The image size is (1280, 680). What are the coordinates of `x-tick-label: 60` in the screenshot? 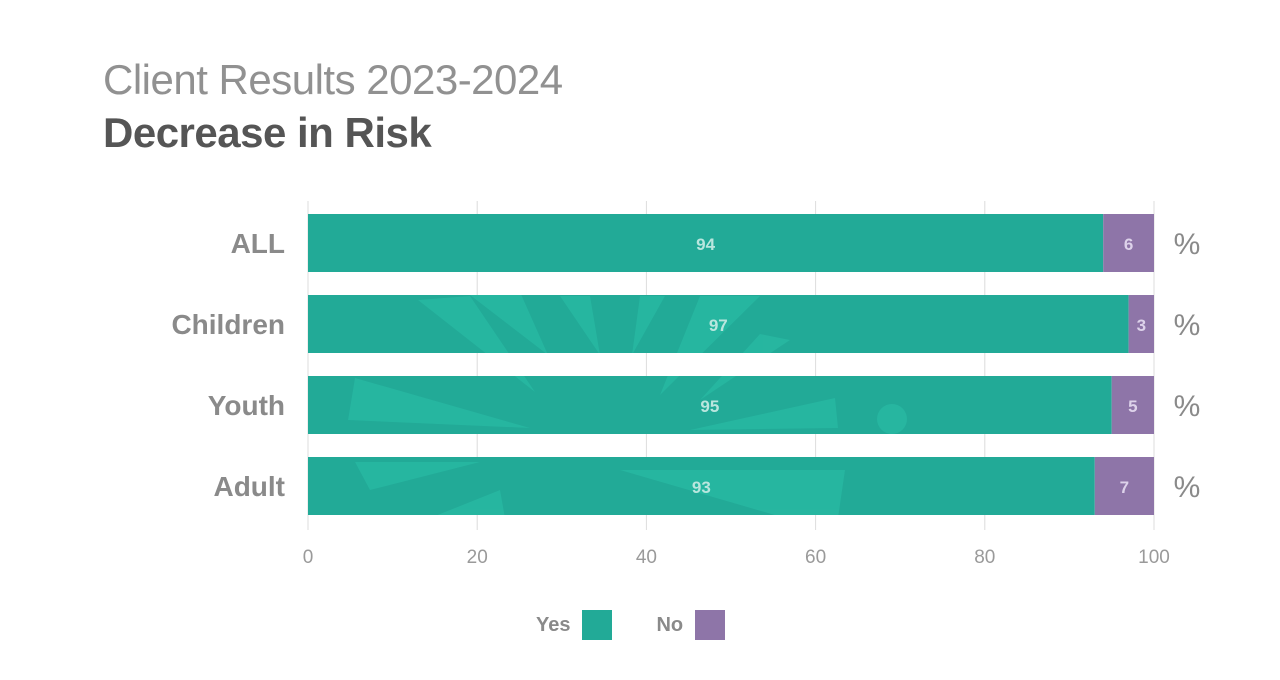 It's located at (815, 557).